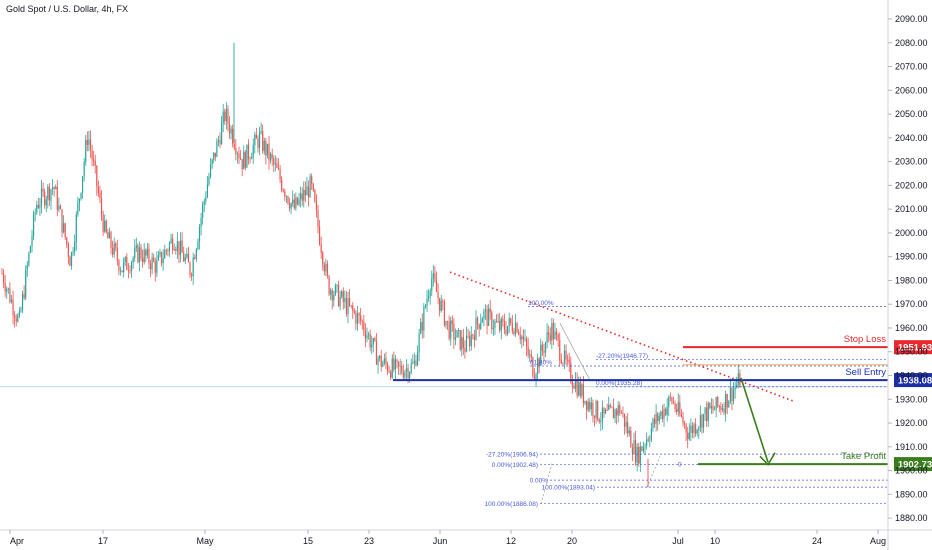 The height and width of the screenshot is (550, 932). What do you see at coordinates (915, 465) in the screenshot?
I see `take-profit-badge-text: 1902.73` at bounding box center [915, 465].